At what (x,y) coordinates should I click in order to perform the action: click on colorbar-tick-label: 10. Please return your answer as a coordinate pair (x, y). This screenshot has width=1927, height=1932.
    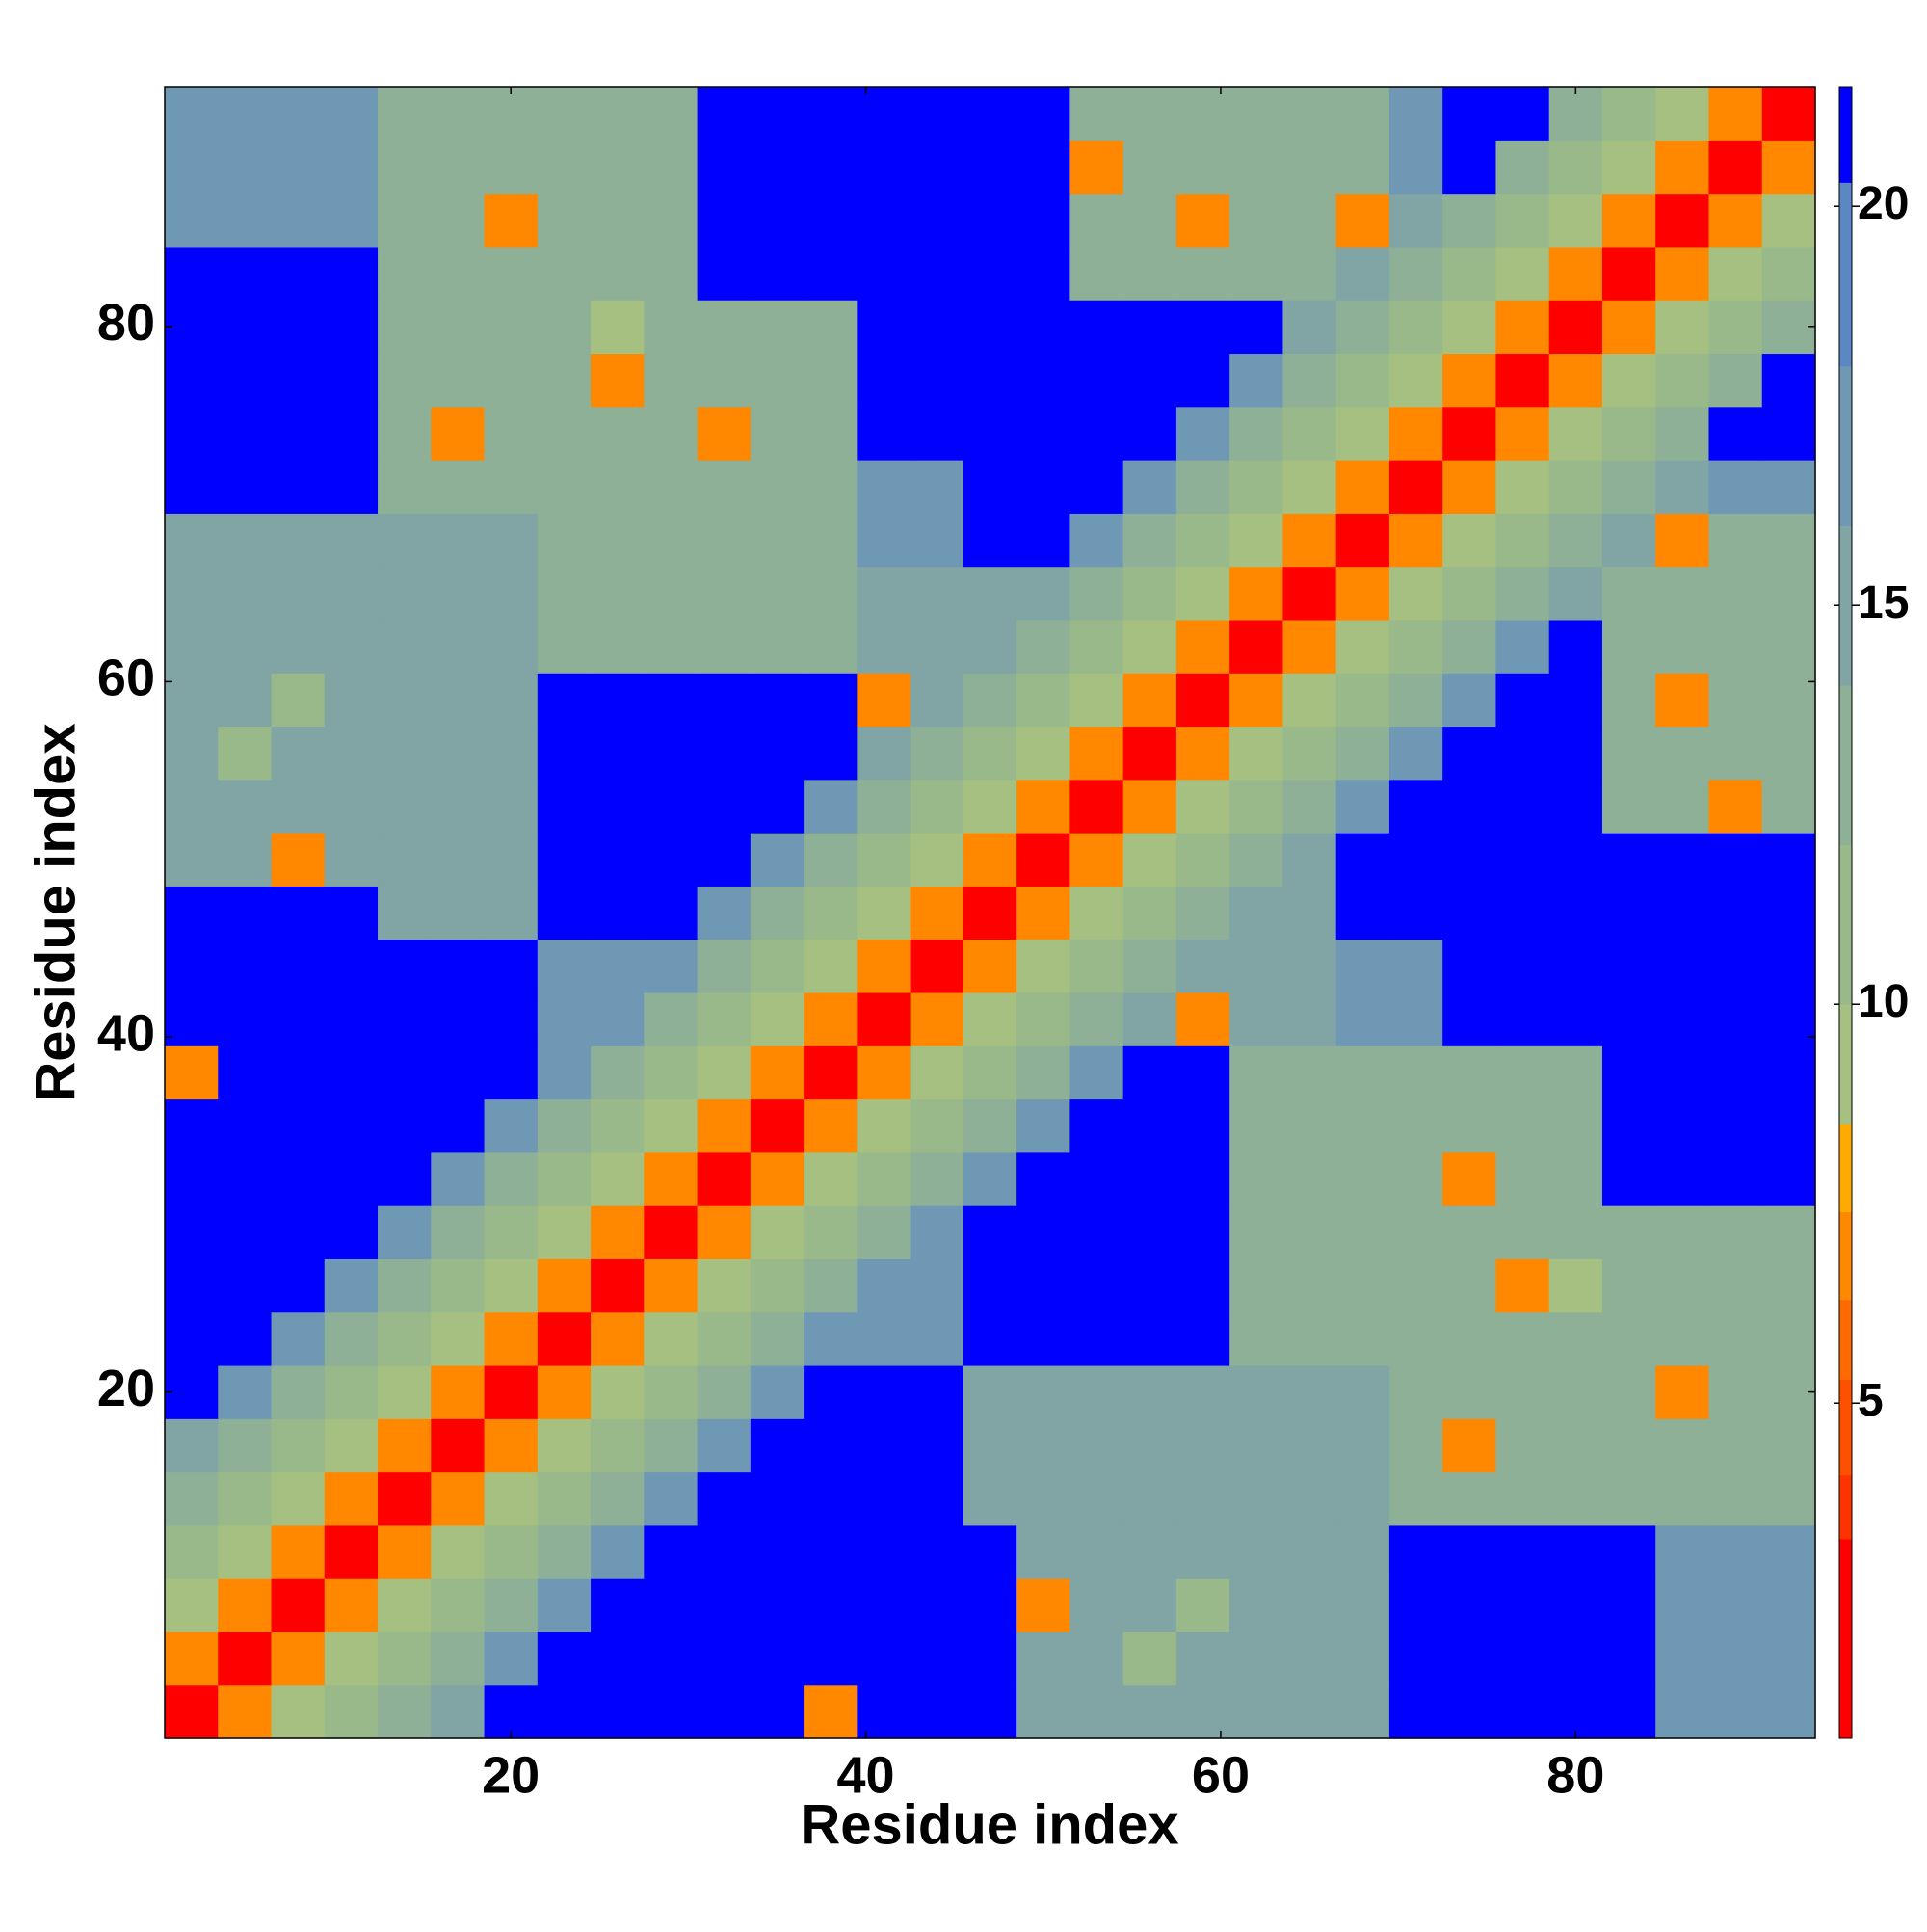
    Looking at the image, I should click on (1883, 1001).